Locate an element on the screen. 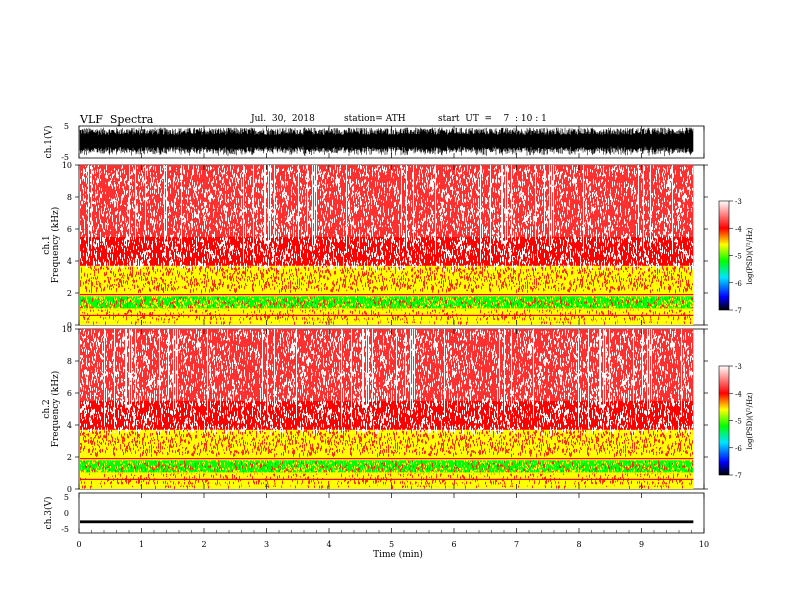 Image resolution: width=792 pixels, height=612 pixels. ch1-waveform-trace is located at coordinates (386, 142).